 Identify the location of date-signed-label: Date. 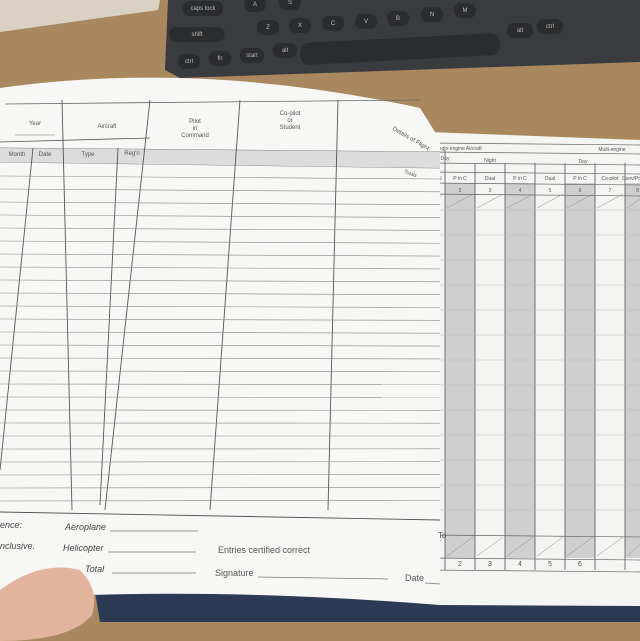
(414, 578).